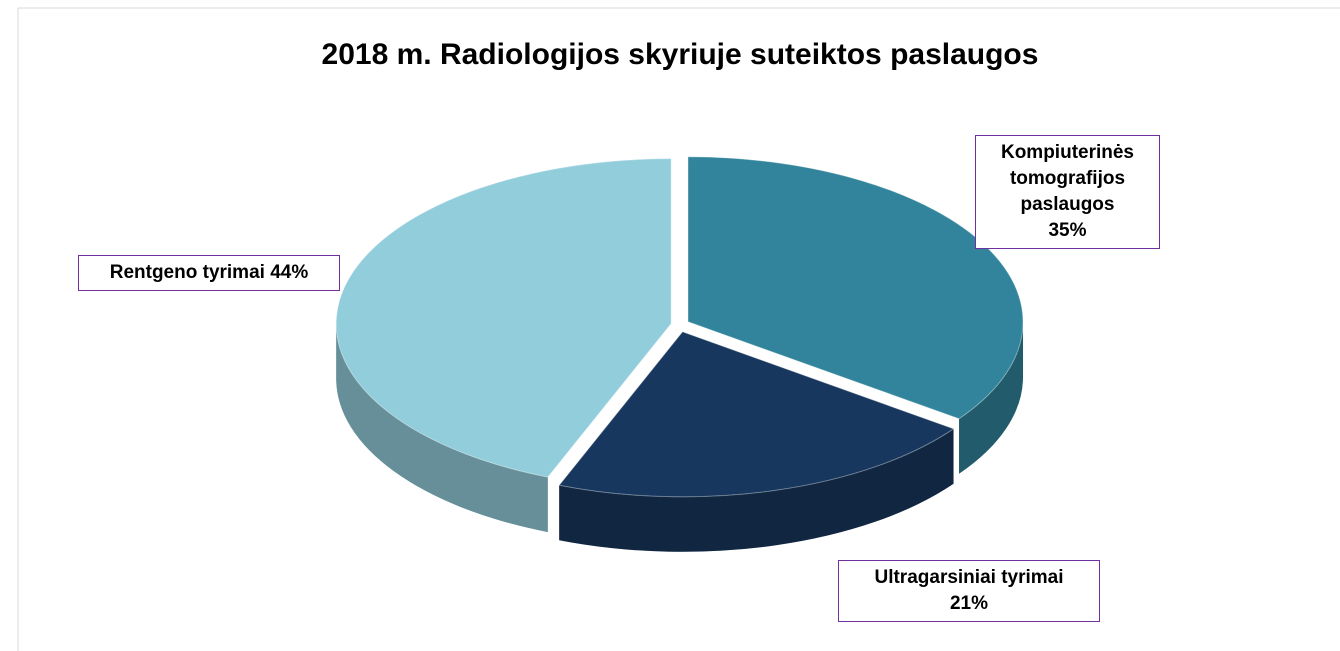 Image resolution: width=1340 pixels, height=651 pixels. I want to click on data-label: Kompiuterinės tomografijos paslaugos 35%, so click(1067, 192).